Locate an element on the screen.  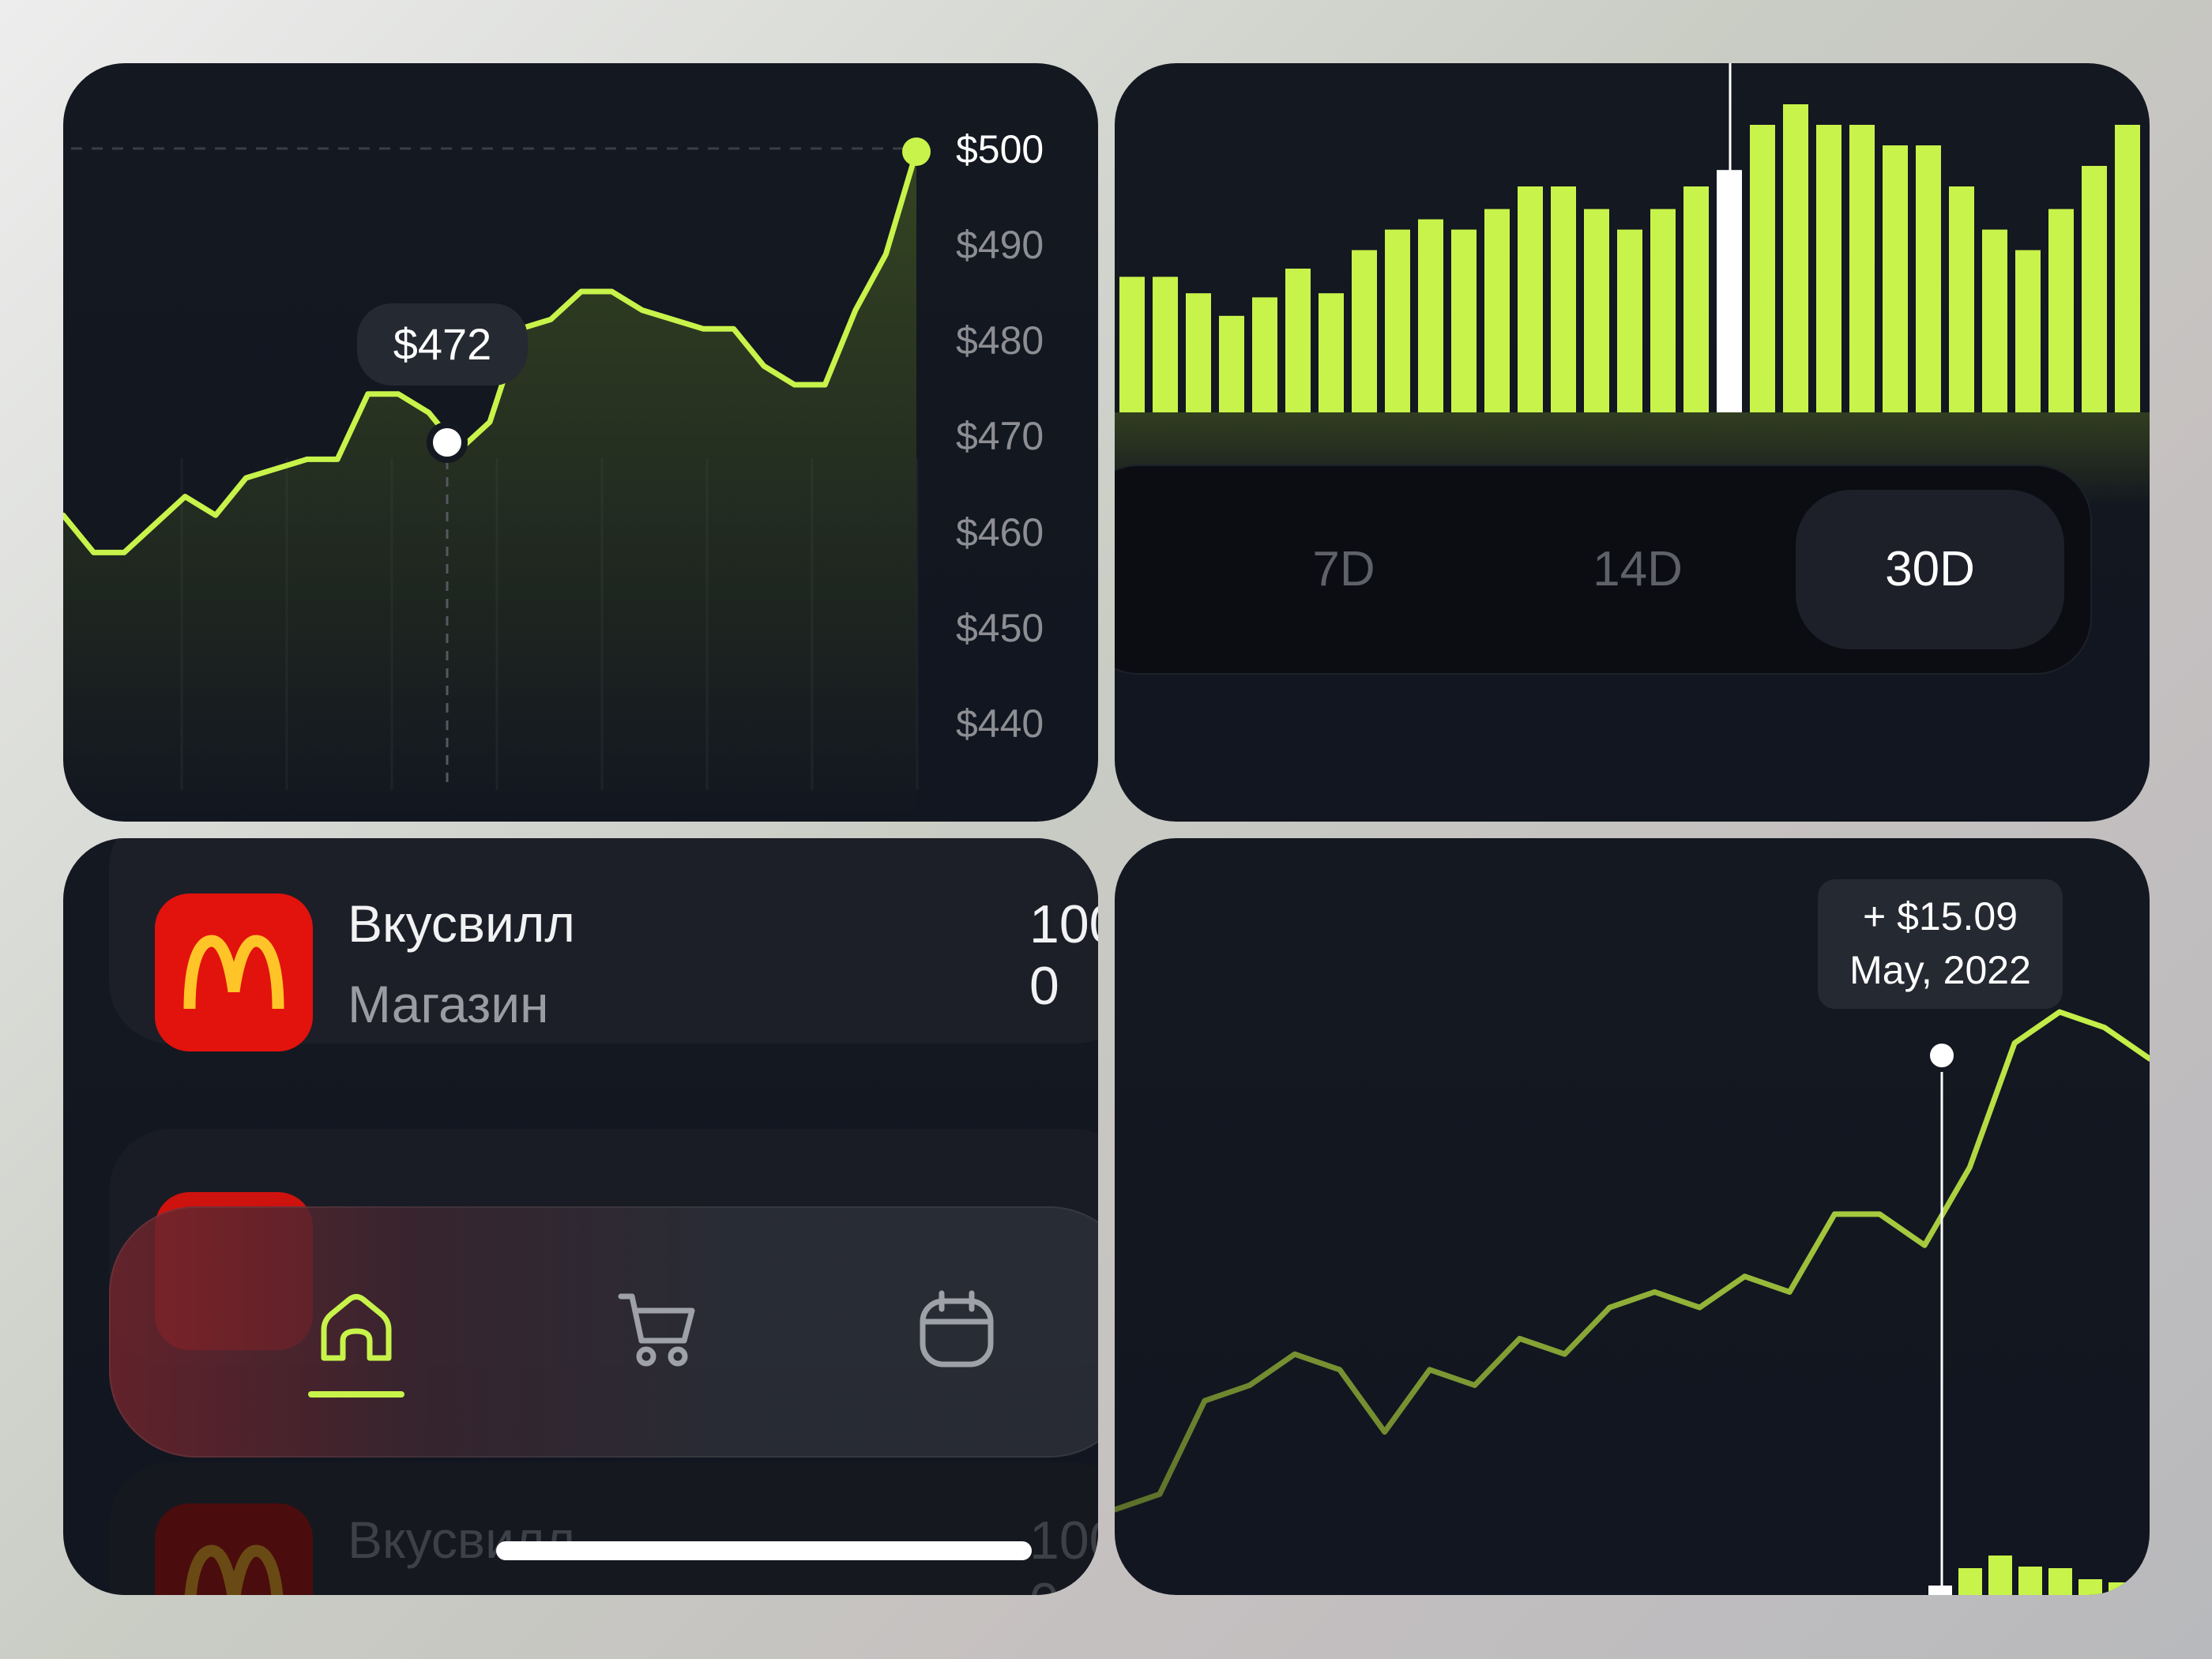
home-icon is located at coordinates (357, 1329).